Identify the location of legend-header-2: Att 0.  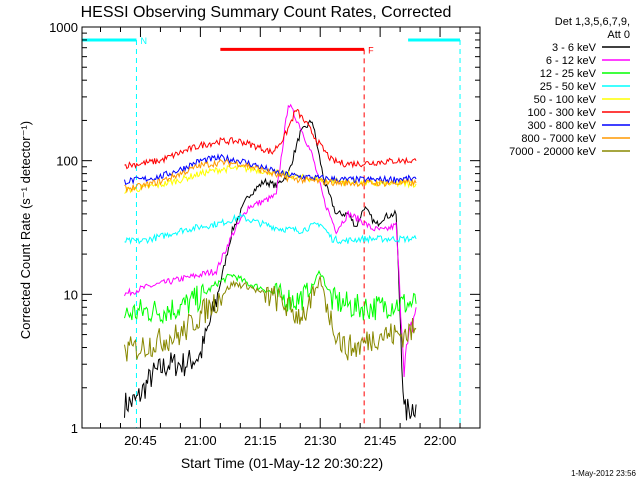
(618, 35).